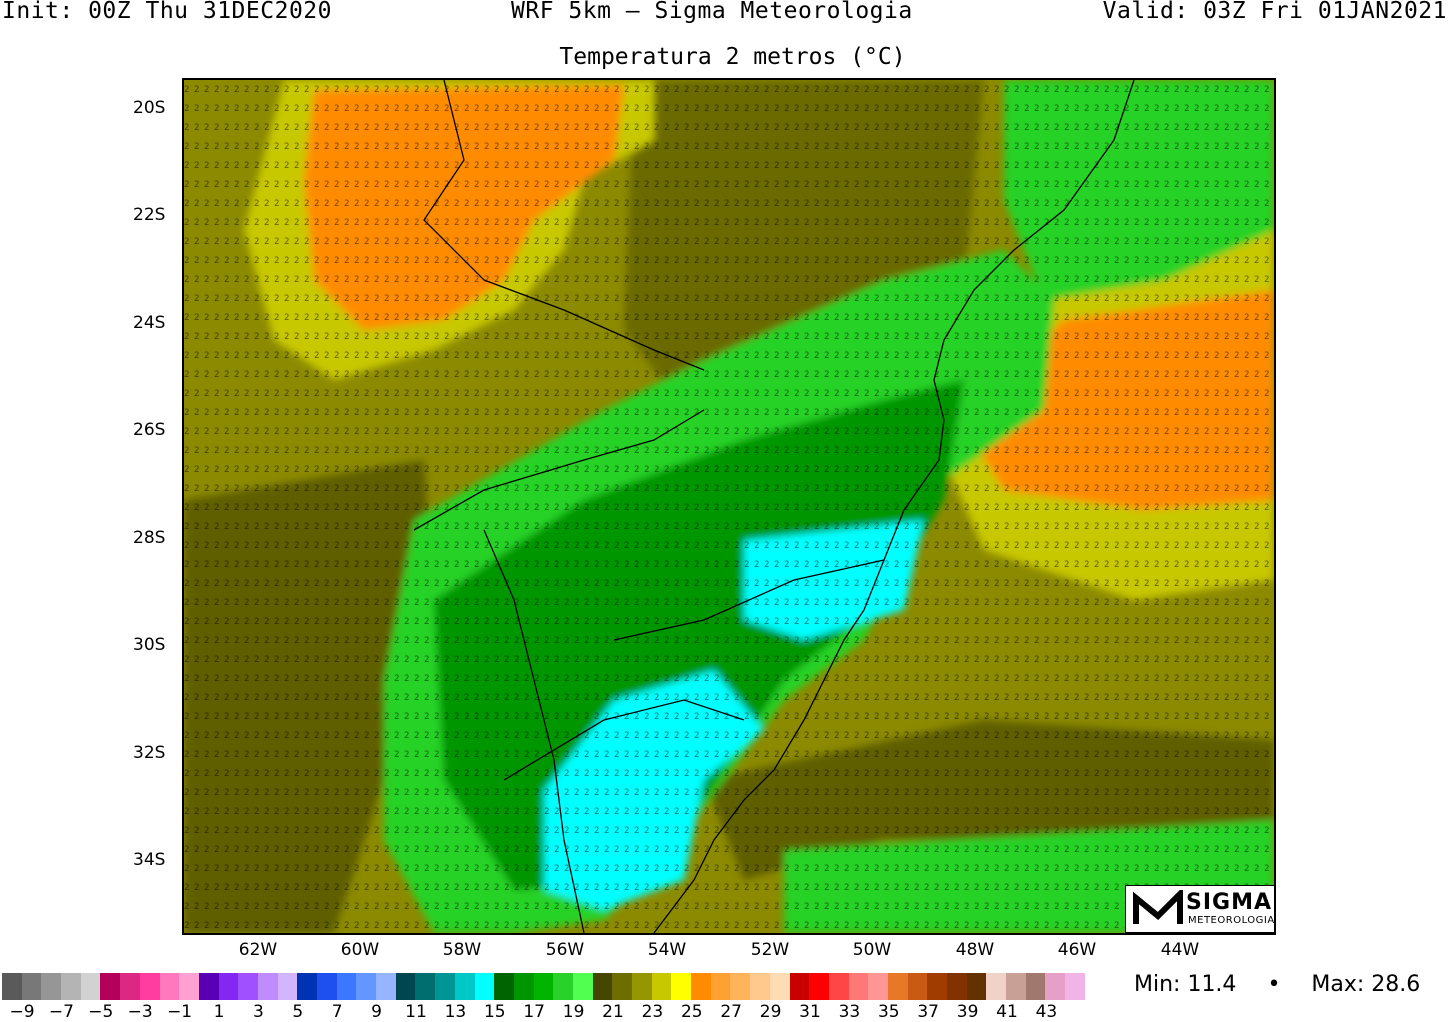  What do you see at coordinates (377, 1012) in the screenshot?
I see `color-scale-label: 9` at bounding box center [377, 1012].